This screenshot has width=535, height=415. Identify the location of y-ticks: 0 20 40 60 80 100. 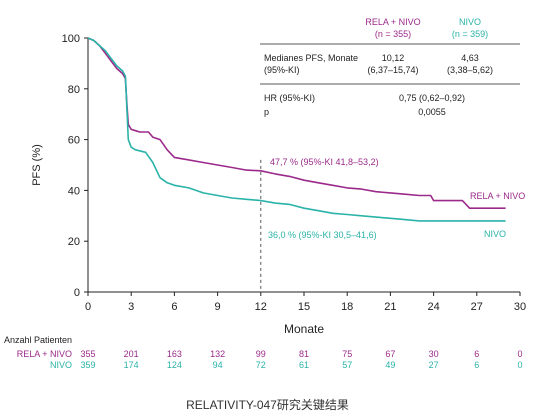
(75, 166).